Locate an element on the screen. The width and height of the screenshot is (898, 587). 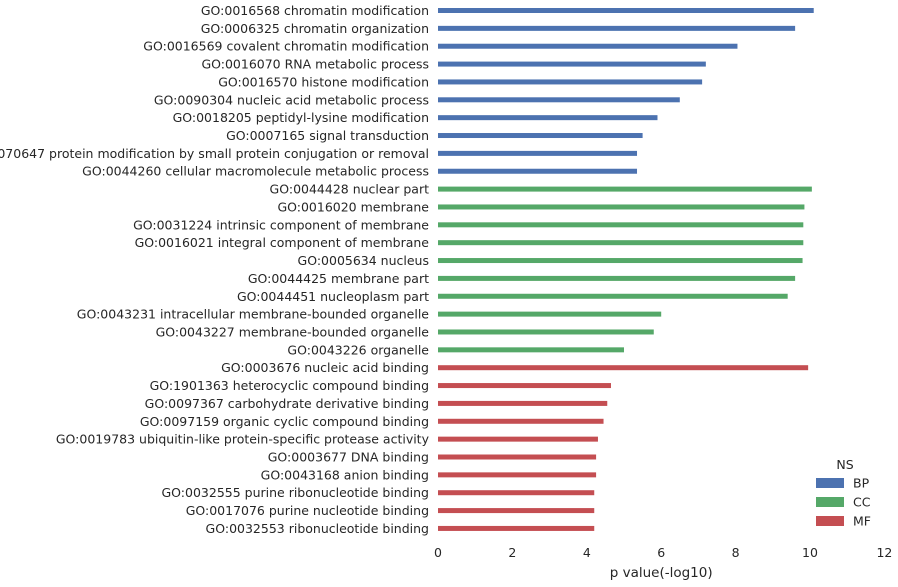
category-label: GO:0007165 signal transduction is located at coordinates (327, 135).